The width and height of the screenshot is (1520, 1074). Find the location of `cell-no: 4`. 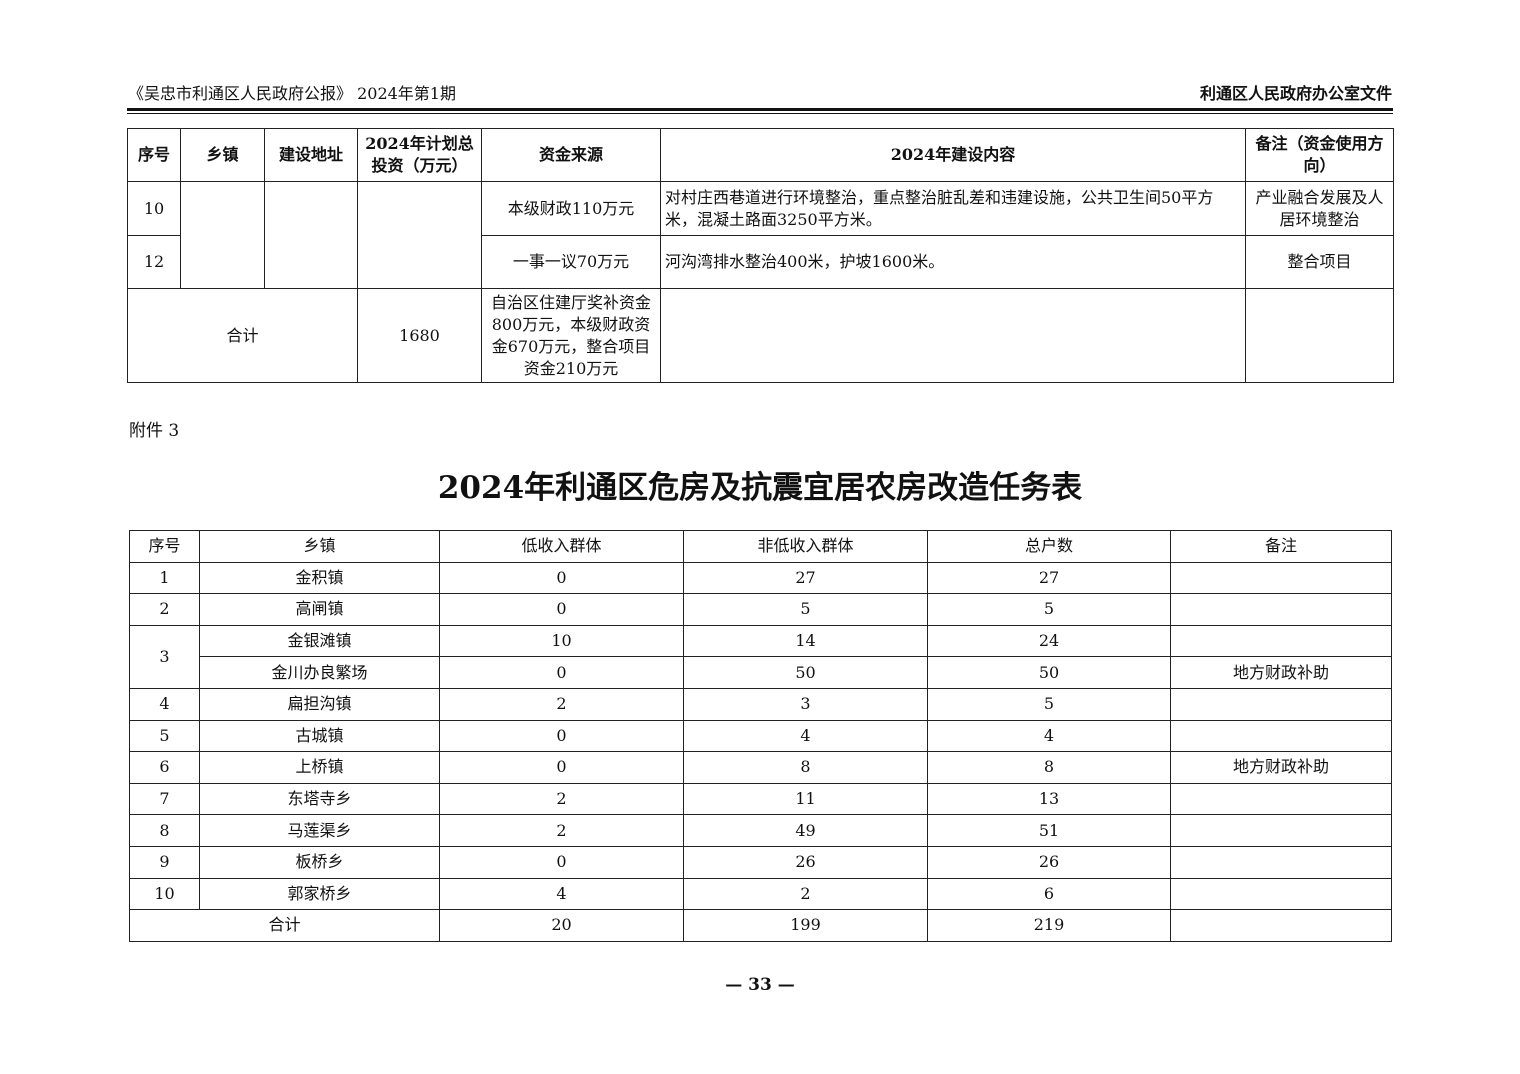

cell-no: 4 is located at coordinates (164, 704).